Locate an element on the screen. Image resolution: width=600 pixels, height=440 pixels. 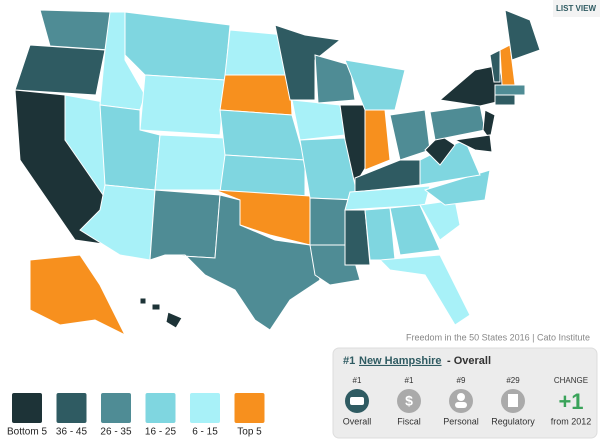
rank-number: #29 is located at coordinates (513, 380).